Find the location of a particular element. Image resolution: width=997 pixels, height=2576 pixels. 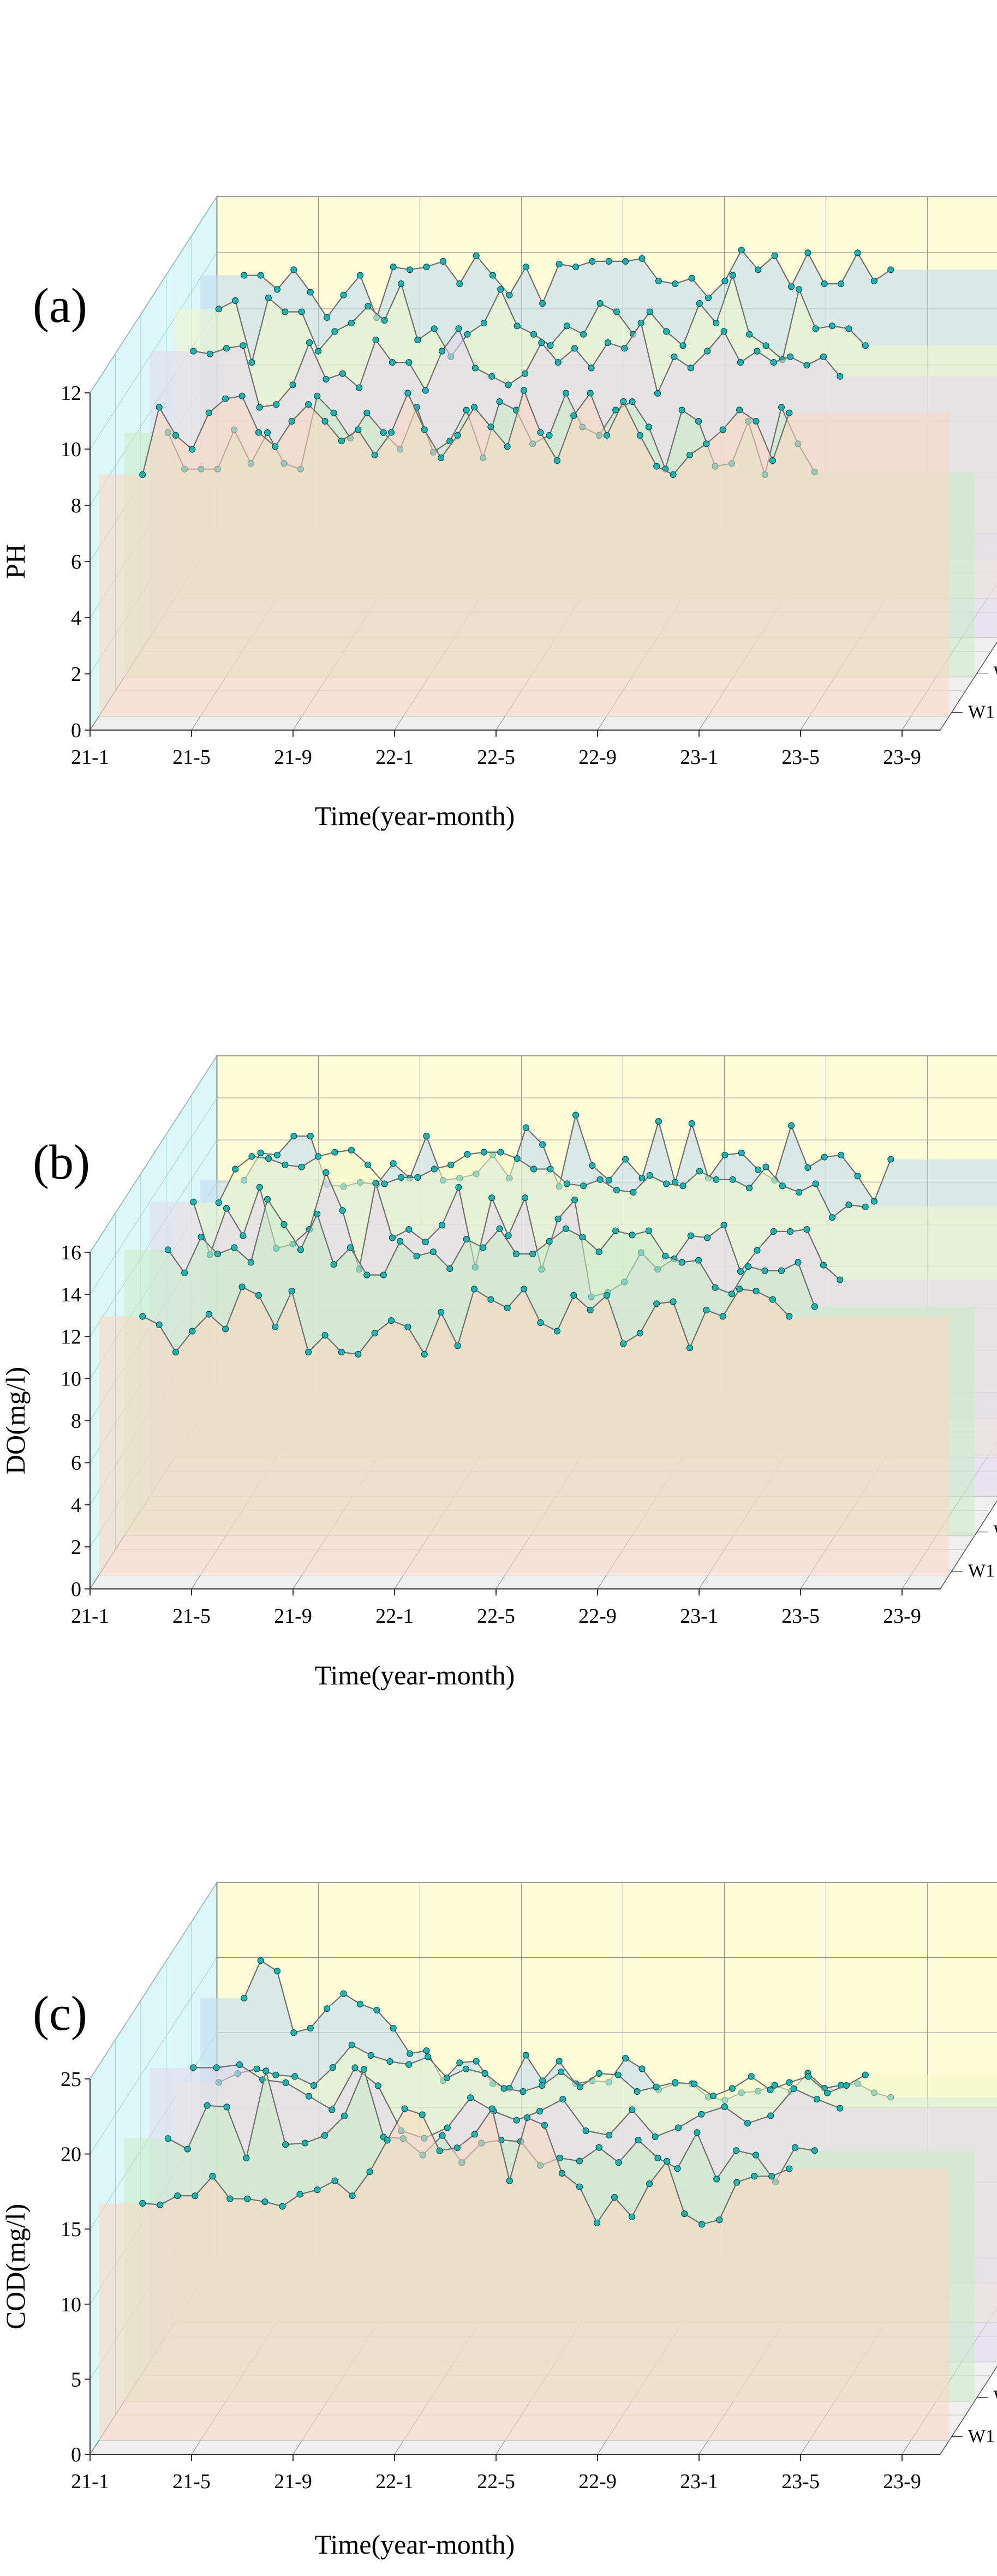

y-tick-label: 0 is located at coordinates (76, 1590).